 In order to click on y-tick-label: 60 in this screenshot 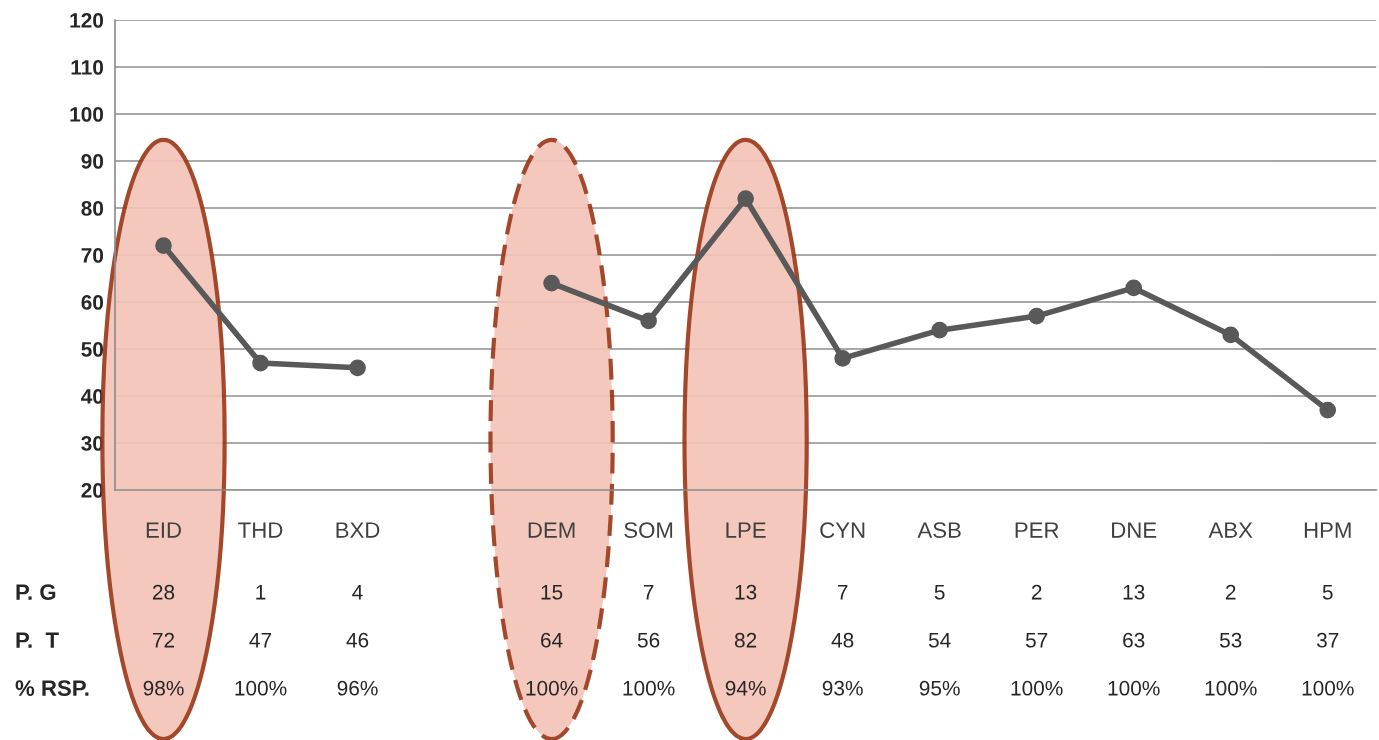, I will do `click(92, 302)`.